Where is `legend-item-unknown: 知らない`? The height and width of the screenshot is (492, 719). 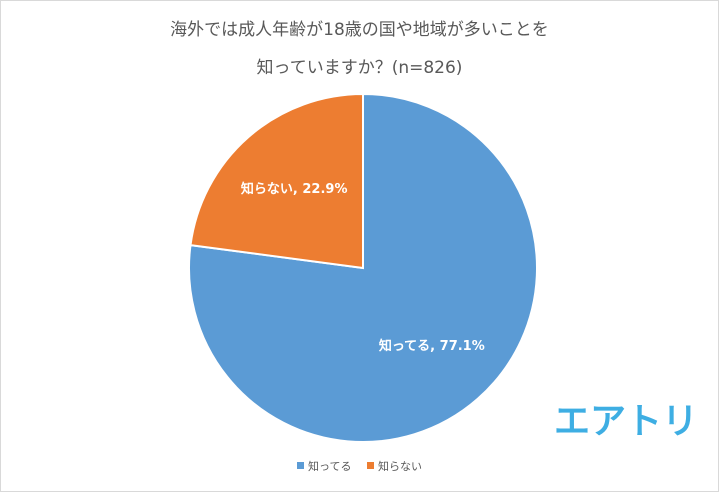
legend-item-unknown: 知らない is located at coordinates (394, 466).